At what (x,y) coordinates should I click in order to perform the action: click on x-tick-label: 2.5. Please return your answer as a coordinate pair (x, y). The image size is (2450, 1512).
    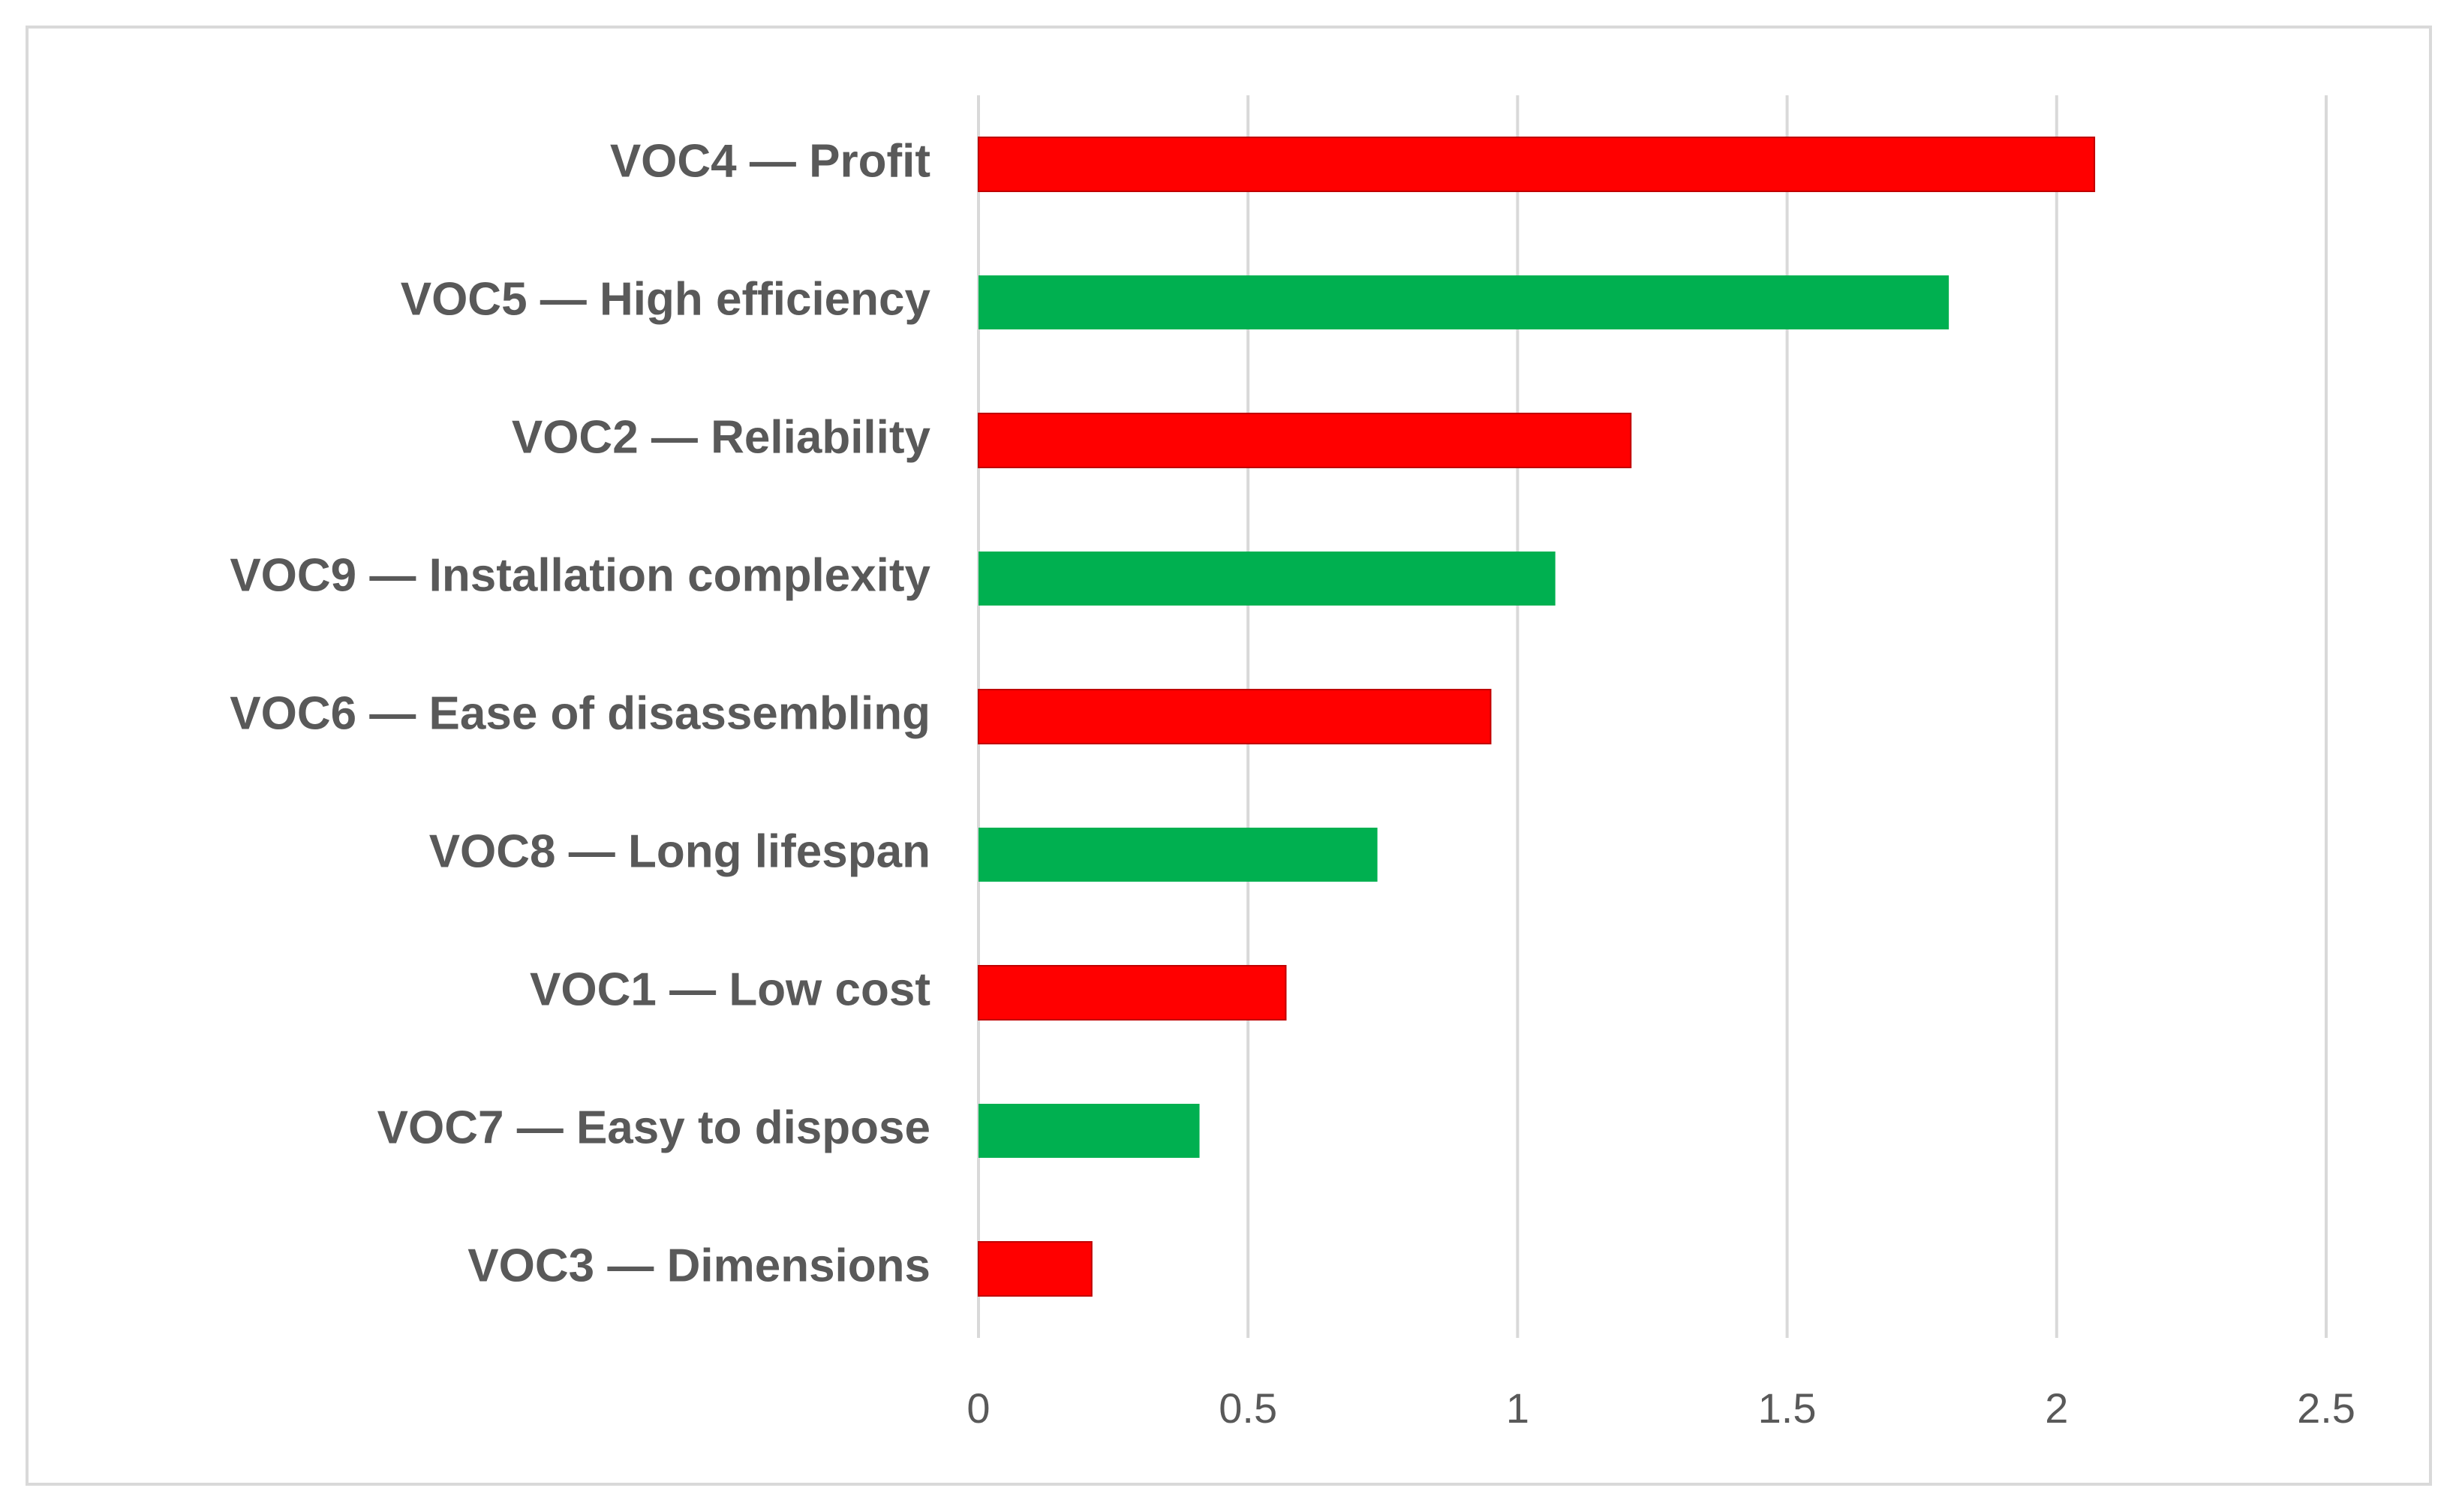
    Looking at the image, I should click on (2326, 1408).